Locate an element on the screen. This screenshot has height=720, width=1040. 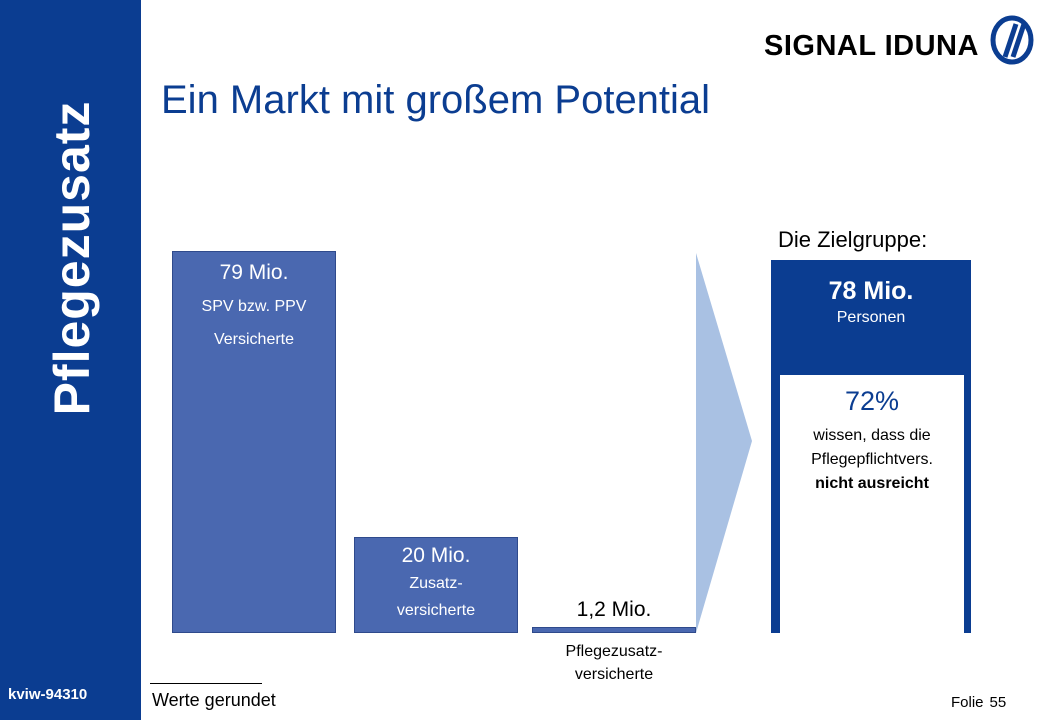
bar-pflegezusatzversicherte is located at coordinates (614, 630).